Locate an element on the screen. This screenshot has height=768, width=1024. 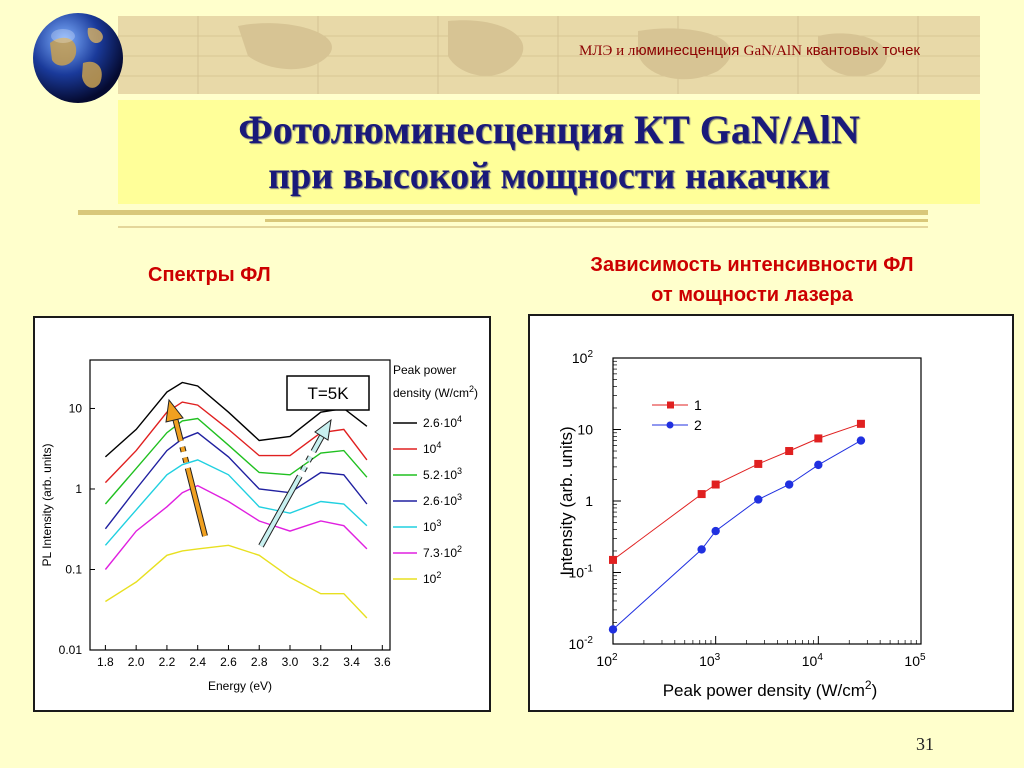
left-caption: Спектры ФЛ is located at coordinates (209, 275).